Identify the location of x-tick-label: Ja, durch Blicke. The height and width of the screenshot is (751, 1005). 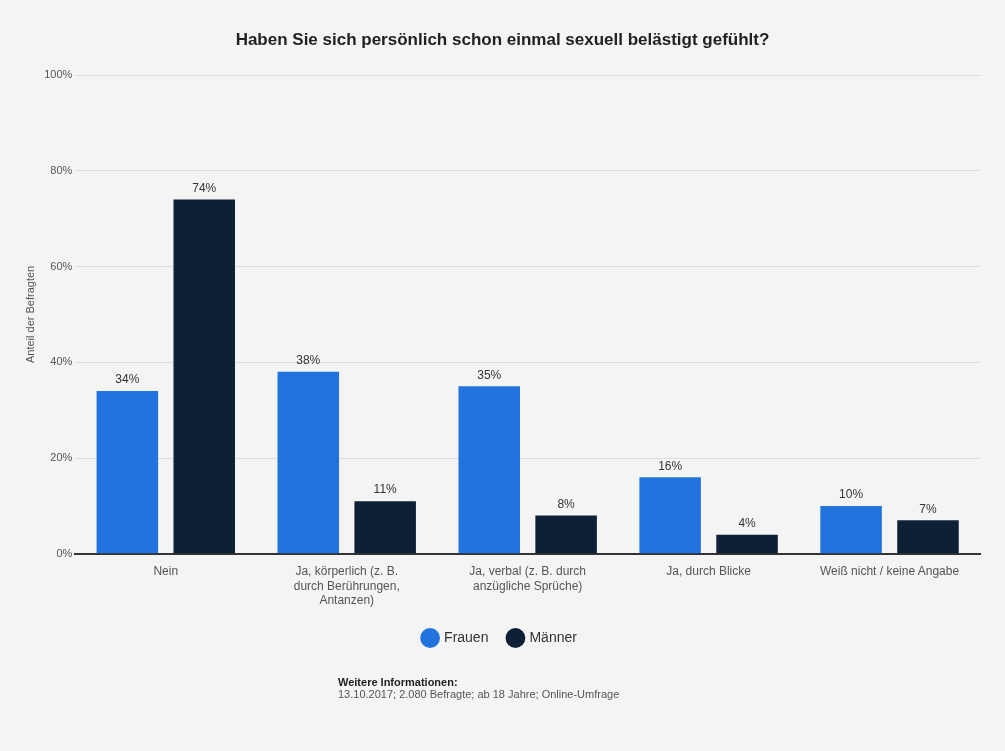
(709, 571).